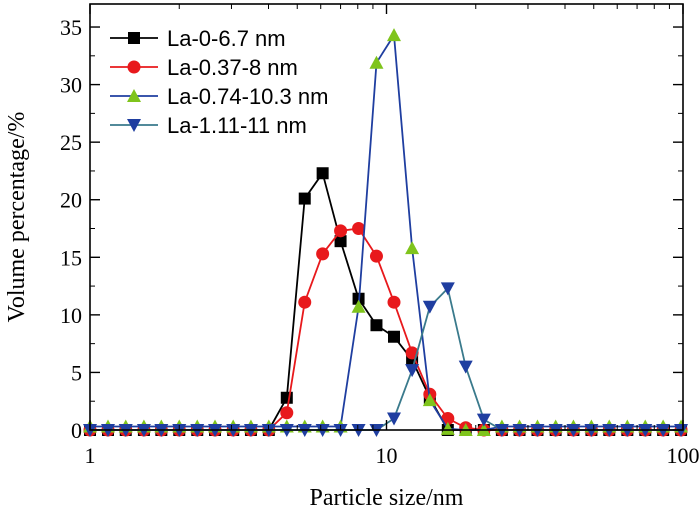 The width and height of the screenshot is (700, 518). What do you see at coordinates (17, 217) in the screenshot?
I see `y-axis-title: Volume percentage/%` at bounding box center [17, 217].